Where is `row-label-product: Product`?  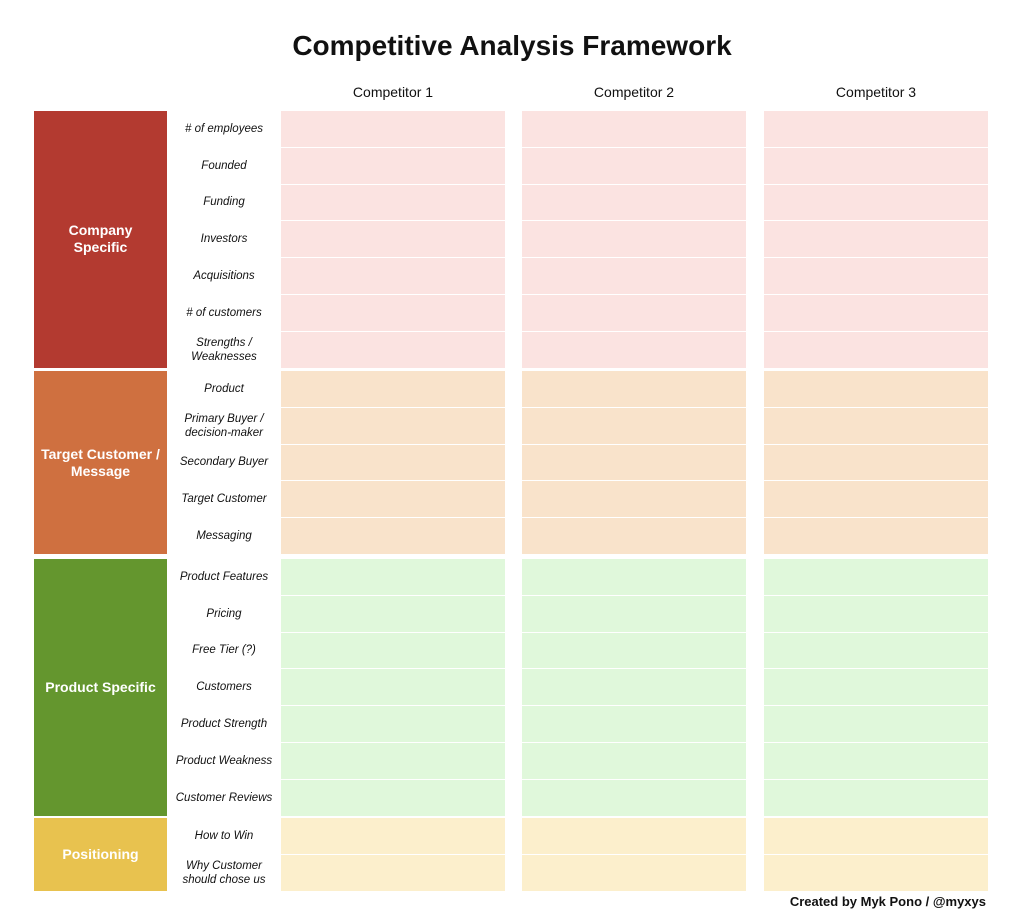
row-label-product: Product is located at coordinates (224, 388).